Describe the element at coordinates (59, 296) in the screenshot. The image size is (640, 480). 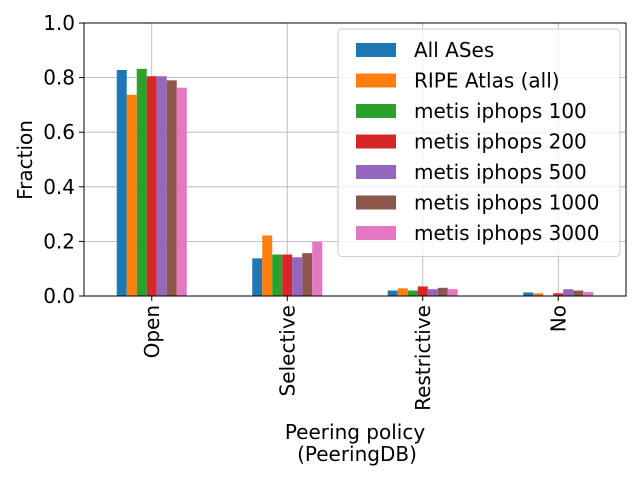
I see `y-tick-label: 0.0` at that location.